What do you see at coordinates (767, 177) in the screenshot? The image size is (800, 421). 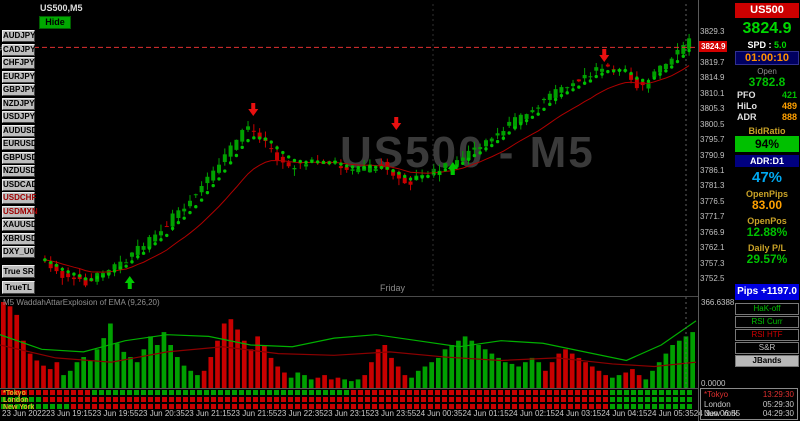 I see `adr-d1-percent: 47%` at bounding box center [767, 177].